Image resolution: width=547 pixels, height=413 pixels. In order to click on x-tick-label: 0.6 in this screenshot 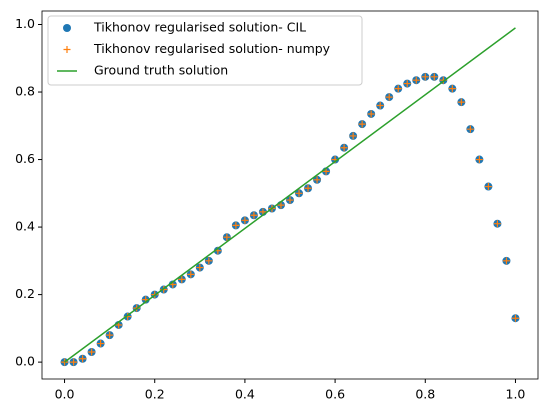, I will do `click(335, 394)`.